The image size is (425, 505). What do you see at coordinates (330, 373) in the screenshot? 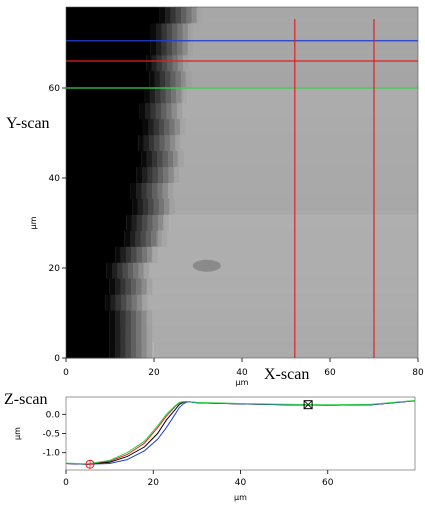
I see `x-tick-label: 60` at bounding box center [330, 373].